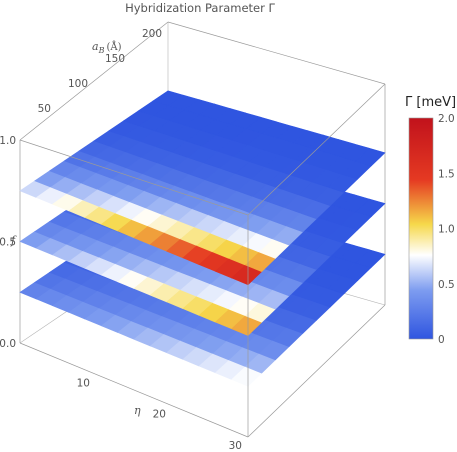  I want to click on x-tick-label: 30, so click(235, 446).